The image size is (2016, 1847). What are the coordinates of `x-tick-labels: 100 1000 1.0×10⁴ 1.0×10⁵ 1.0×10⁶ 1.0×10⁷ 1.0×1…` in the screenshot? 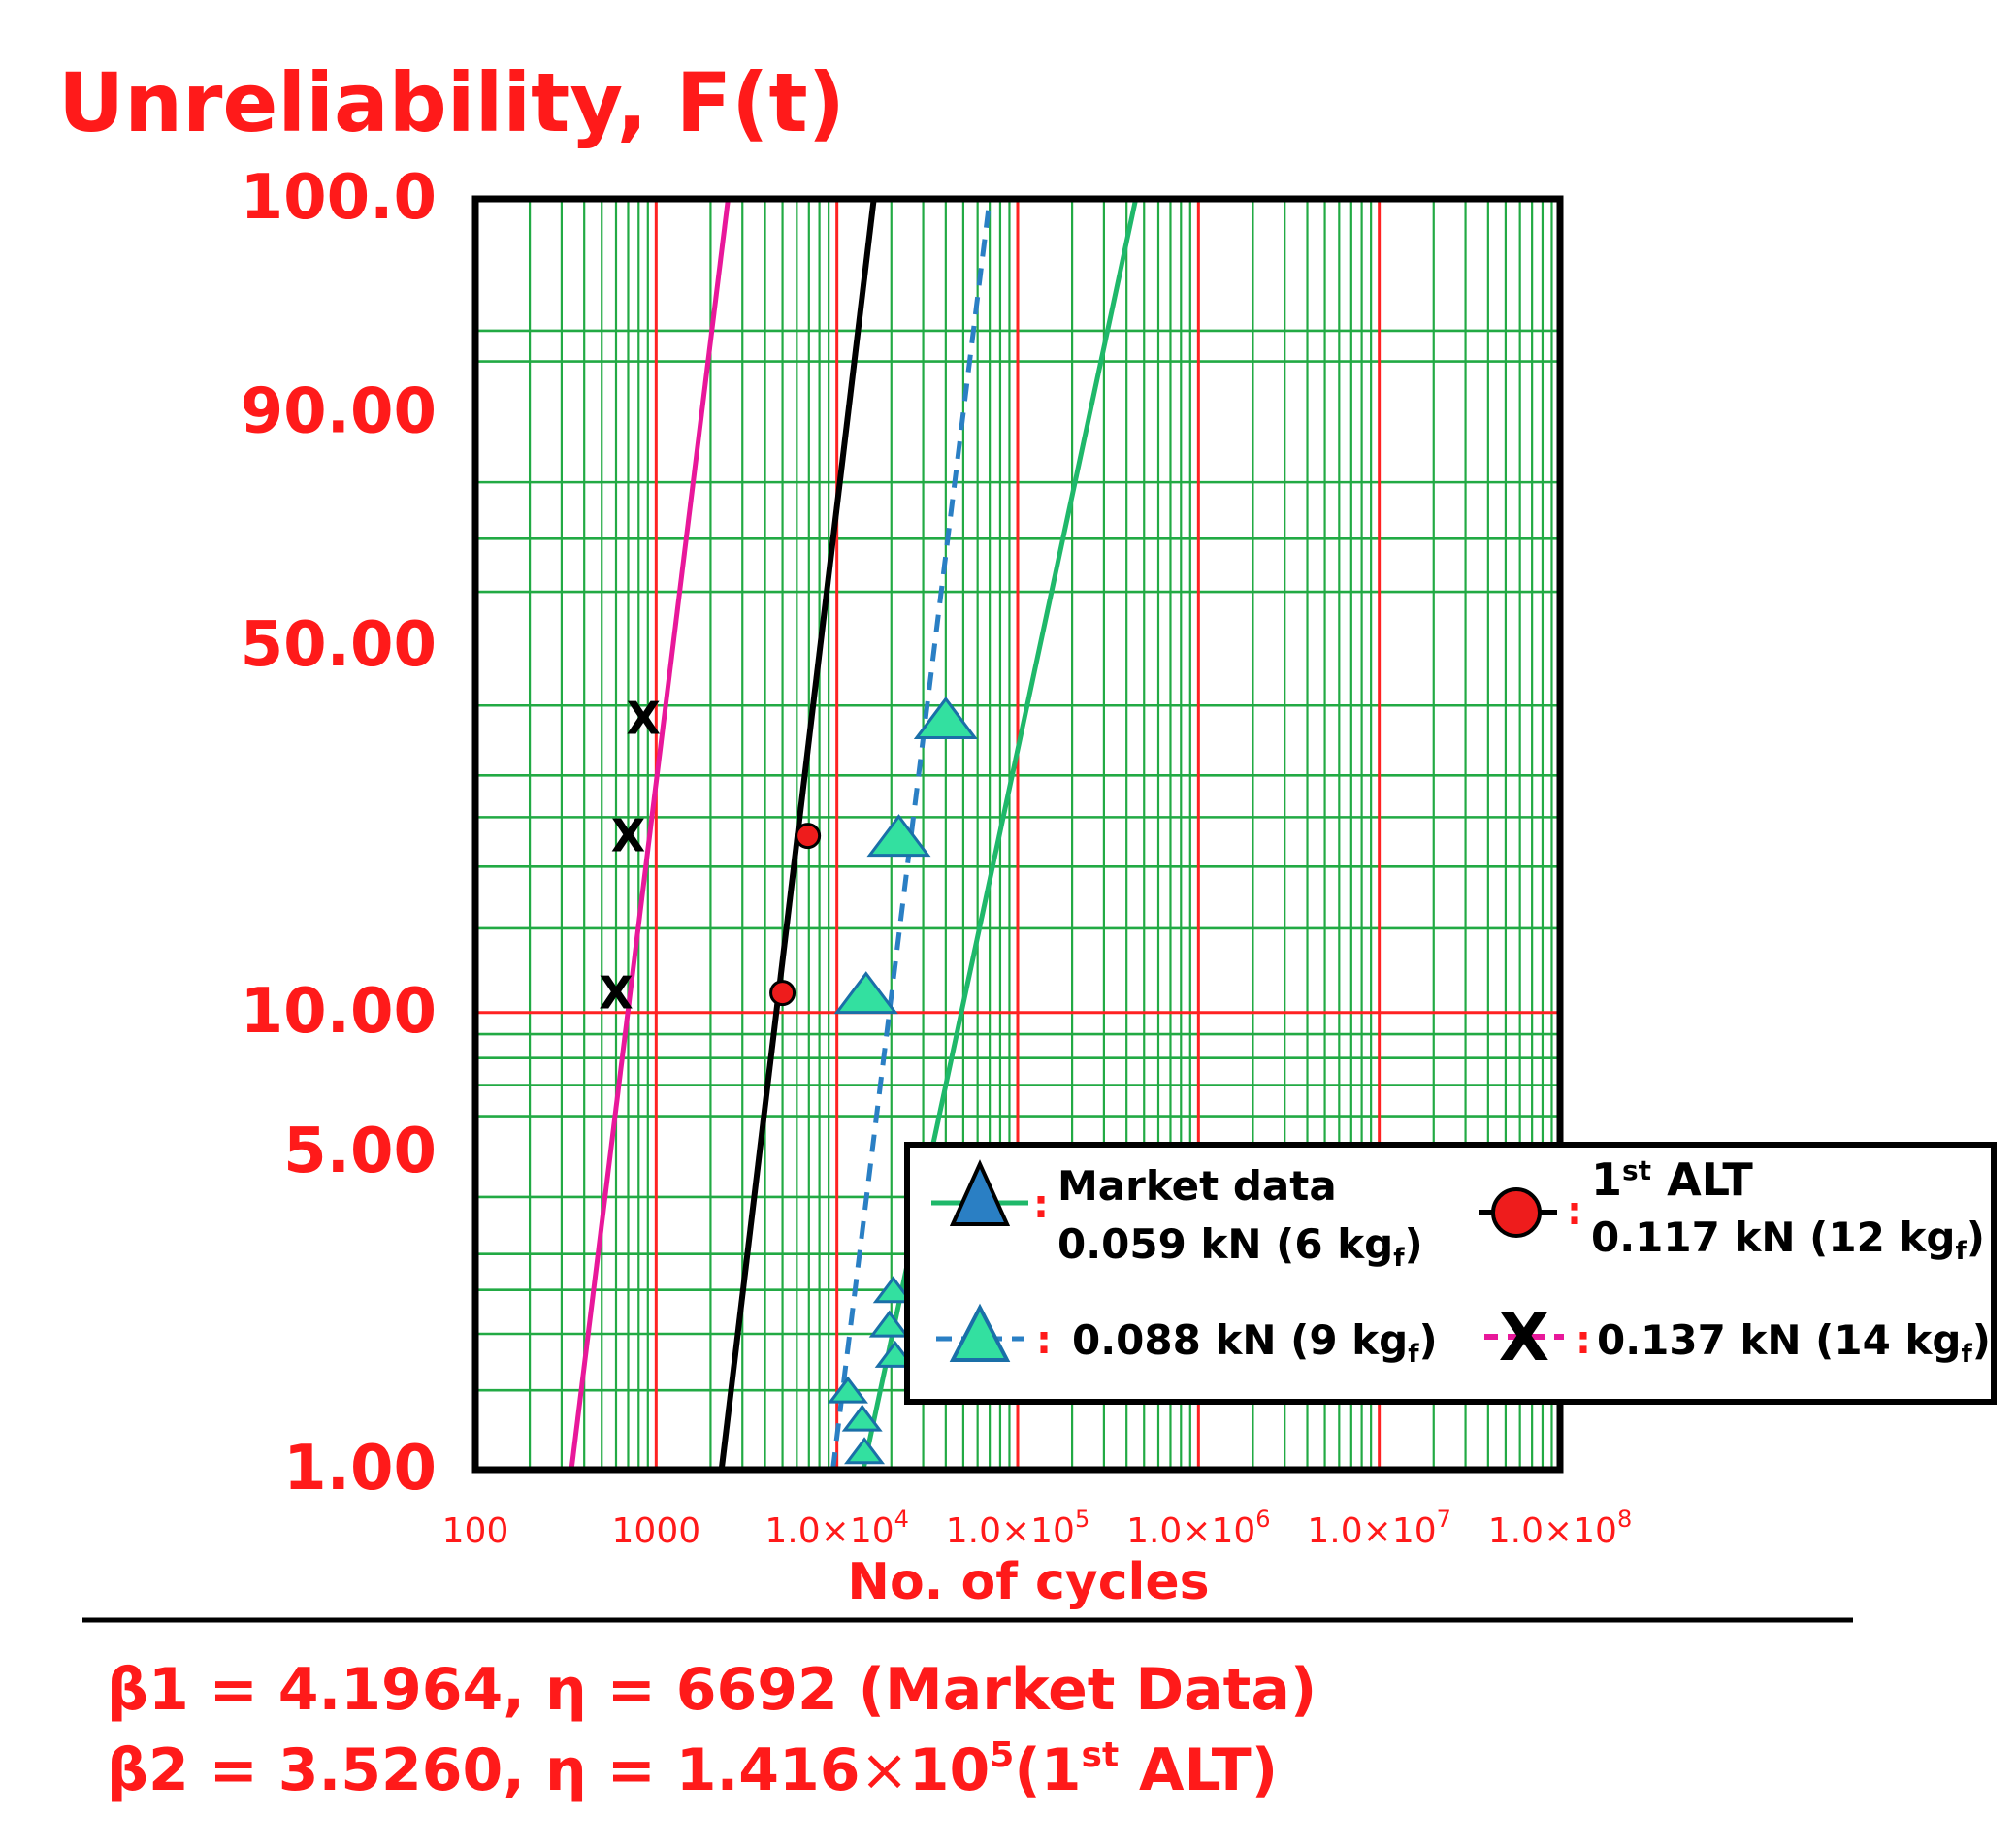 It's located at (1037, 1529).